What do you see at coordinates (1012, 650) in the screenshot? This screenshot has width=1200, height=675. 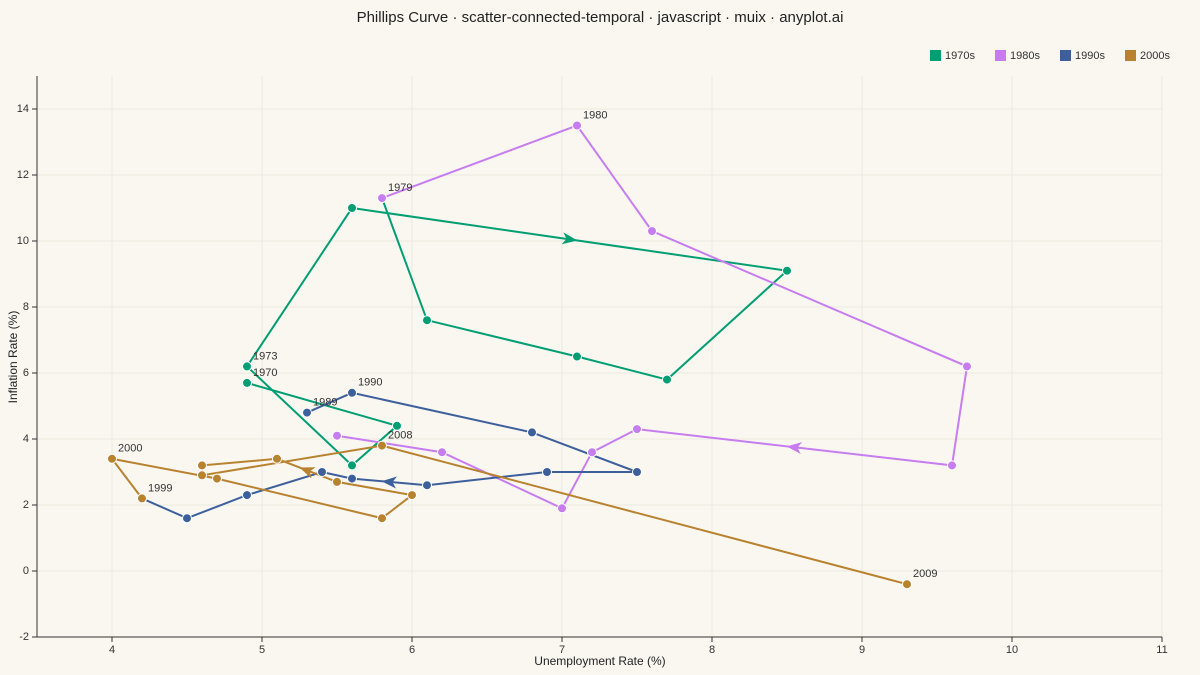 I see `x-tick-label: 10` at bounding box center [1012, 650].